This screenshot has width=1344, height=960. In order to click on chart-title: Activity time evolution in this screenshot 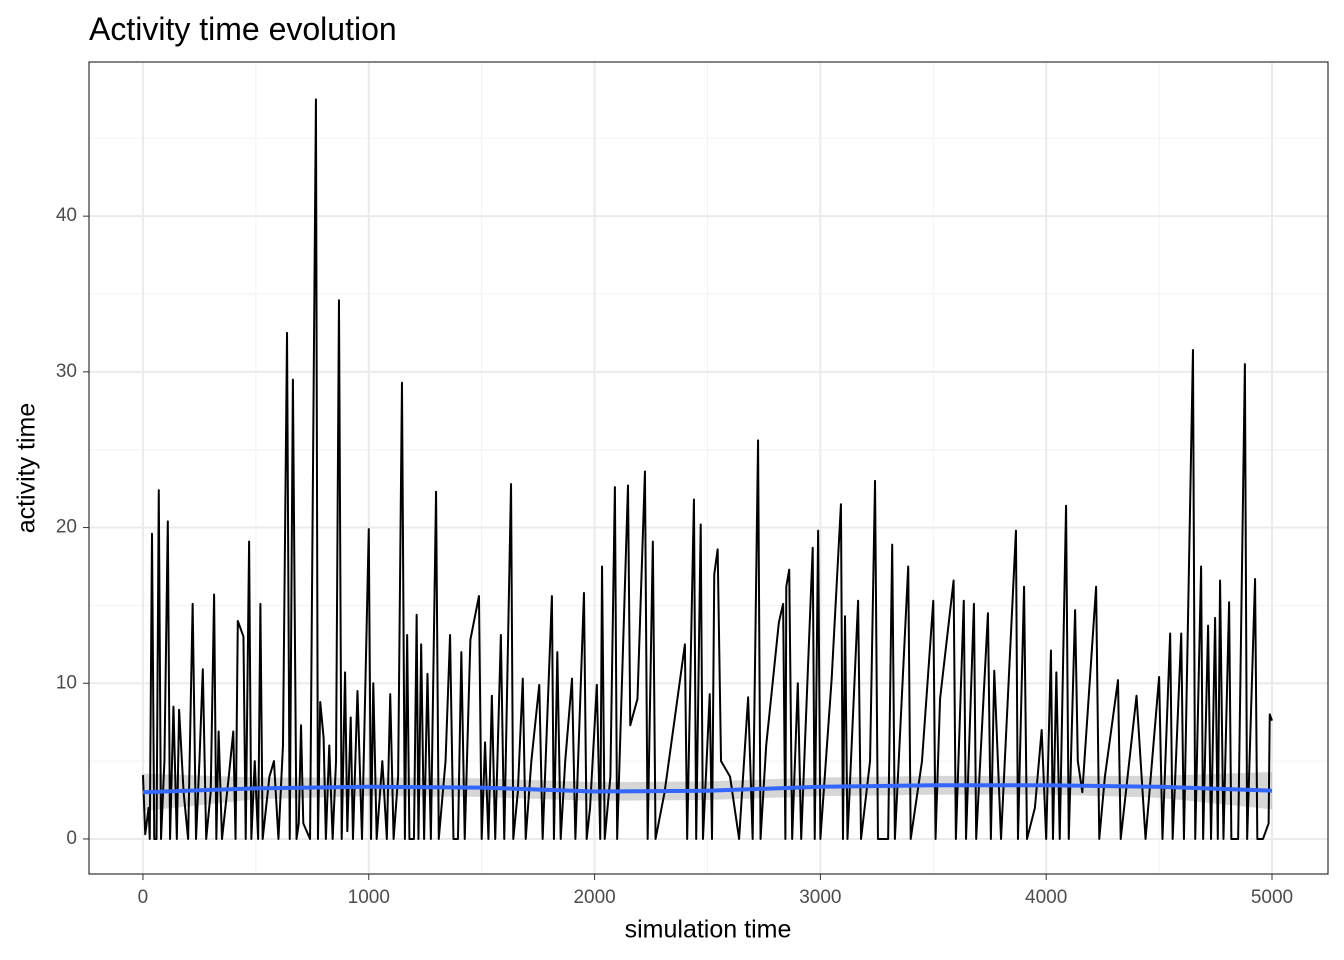, I will do `click(243, 29)`.